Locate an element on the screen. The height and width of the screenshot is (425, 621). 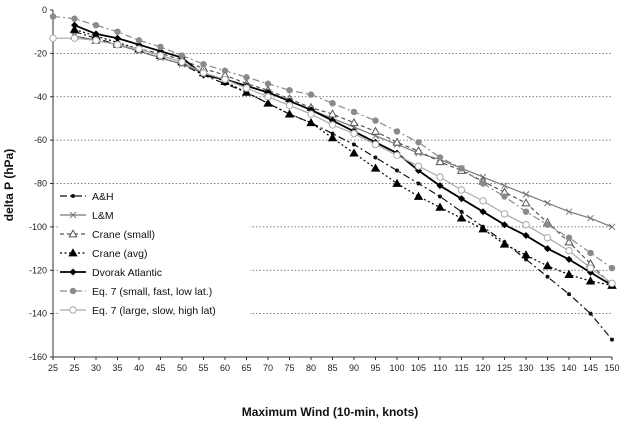
x-tick-label: 100 is located at coordinates (396, 368).